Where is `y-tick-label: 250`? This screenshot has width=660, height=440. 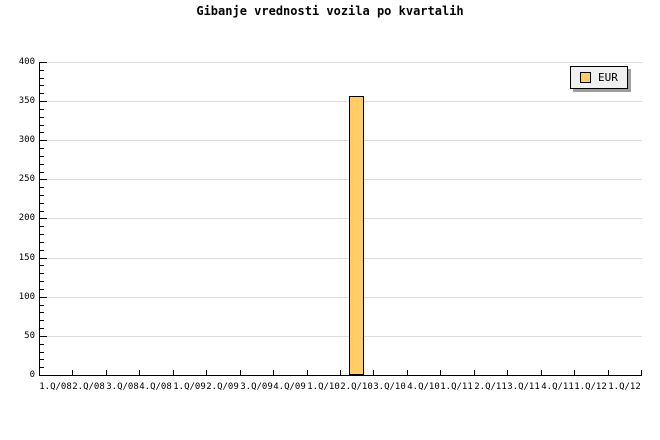
y-tick-label: 250 is located at coordinates (26, 179).